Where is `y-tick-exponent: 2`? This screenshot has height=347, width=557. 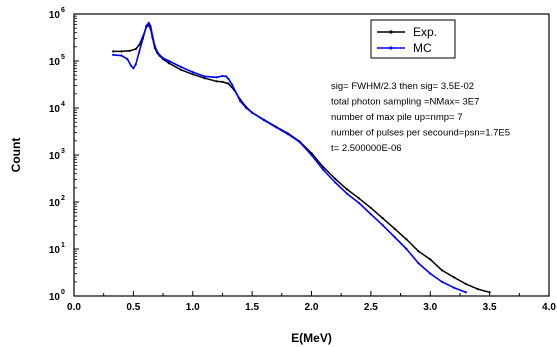
y-tick-exponent: 2 is located at coordinates (63, 198).